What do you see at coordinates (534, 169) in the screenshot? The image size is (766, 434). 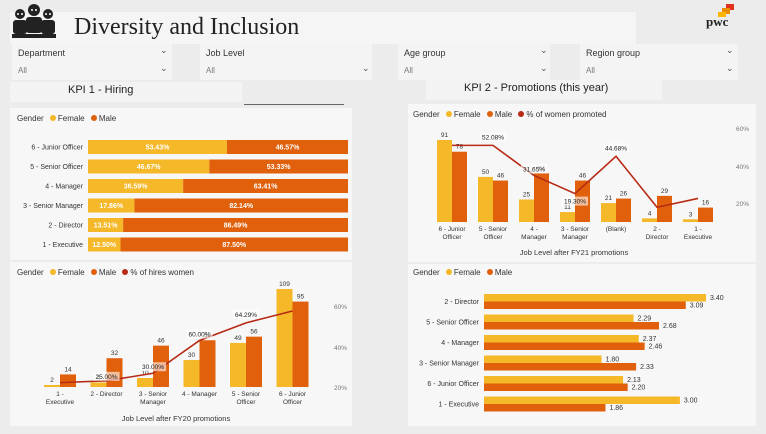 I see `line-data-label: 31.65%` at bounding box center [534, 169].